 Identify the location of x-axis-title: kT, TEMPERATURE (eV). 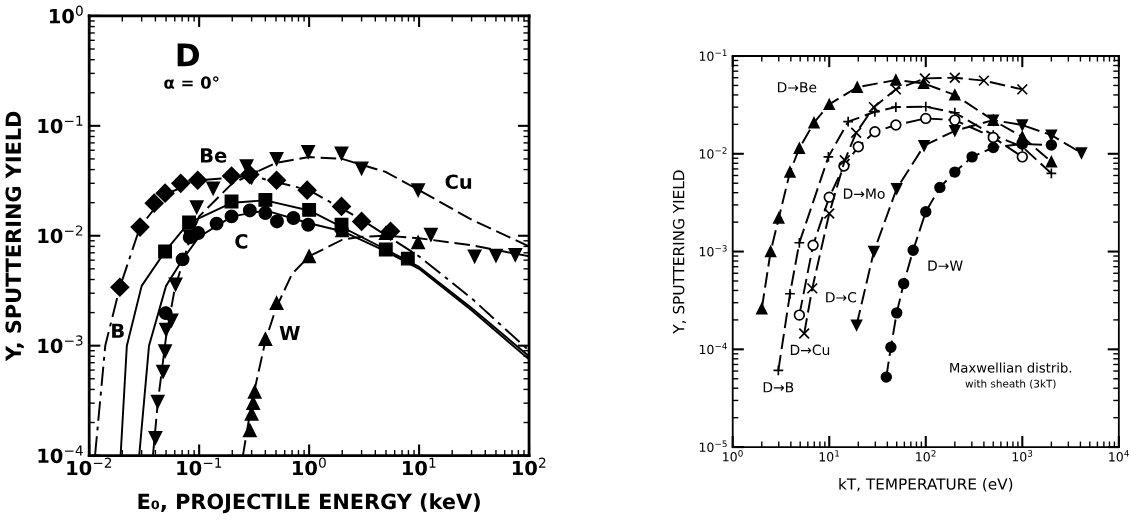
(926, 484).